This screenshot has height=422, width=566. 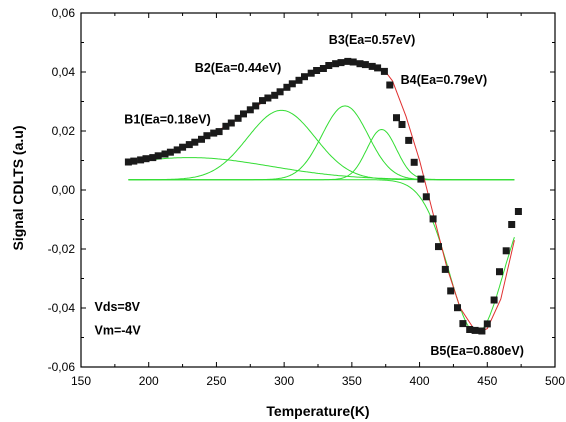 What do you see at coordinates (284, 381) in the screenshot?
I see `x-tick-label: 300` at bounding box center [284, 381].